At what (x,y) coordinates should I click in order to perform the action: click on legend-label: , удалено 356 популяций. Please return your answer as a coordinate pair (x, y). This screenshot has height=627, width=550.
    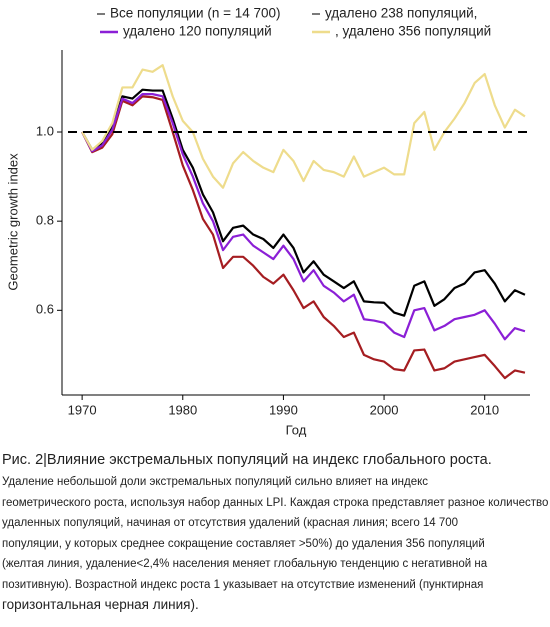
    Looking at the image, I should click on (413, 31).